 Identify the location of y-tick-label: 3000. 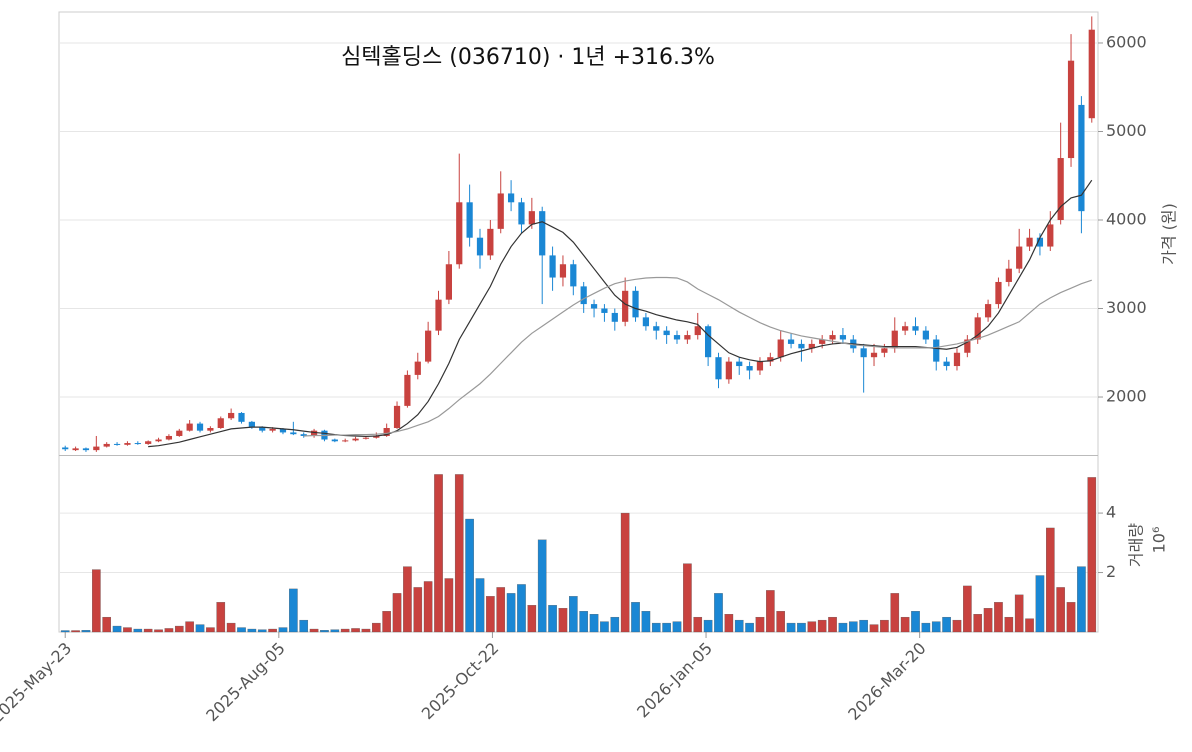
(1126, 307).